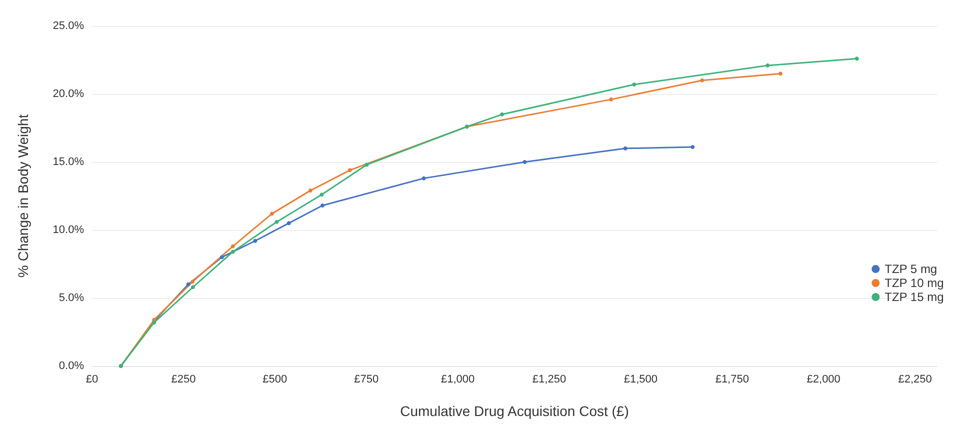 This screenshot has height=431, width=959. Describe the element at coordinates (366, 380) in the screenshot. I see `x-tick-label: £750` at that location.